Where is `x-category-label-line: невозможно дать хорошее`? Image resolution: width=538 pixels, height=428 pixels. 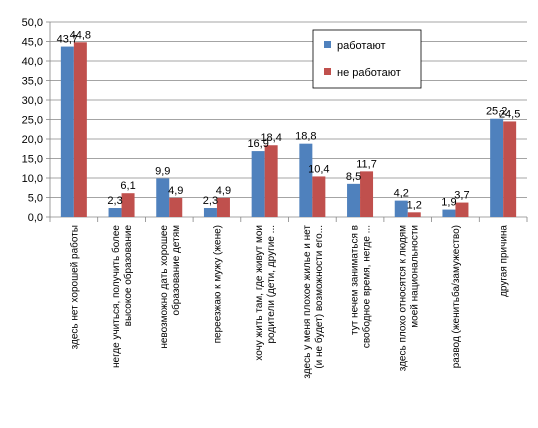
x-category-label-line: невозможно дать хорошее is located at coordinates (164, 287).